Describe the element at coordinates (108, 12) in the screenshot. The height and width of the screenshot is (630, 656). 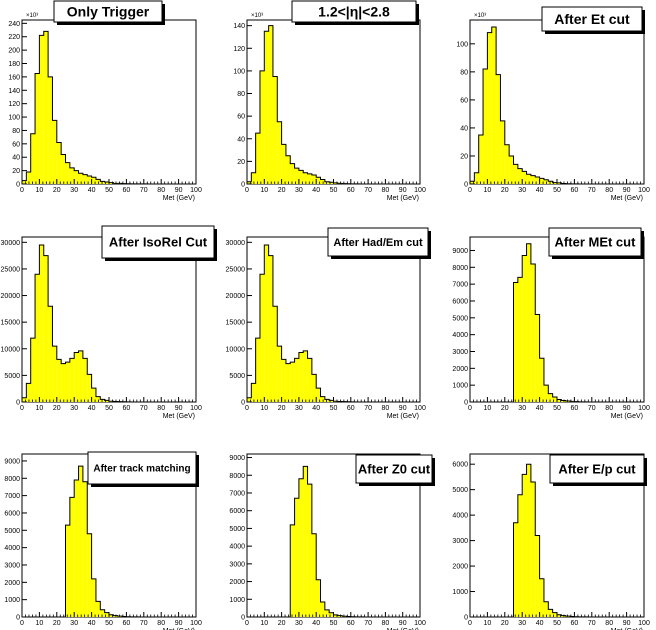
I see `chart-title: Only Trigger` at that location.